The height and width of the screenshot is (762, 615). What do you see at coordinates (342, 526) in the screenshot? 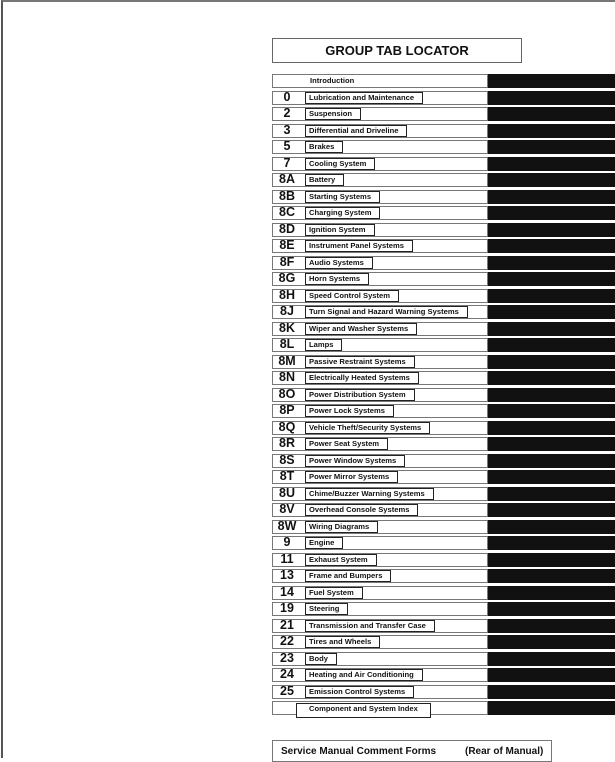
I see `group-label: Wiring Diagrams` at bounding box center [342, 526].